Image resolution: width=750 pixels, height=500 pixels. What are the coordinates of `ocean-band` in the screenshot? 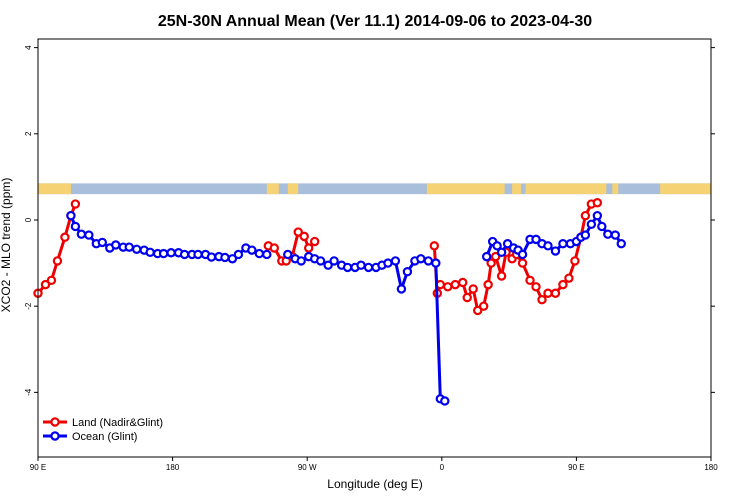 It's located at (374, 189).